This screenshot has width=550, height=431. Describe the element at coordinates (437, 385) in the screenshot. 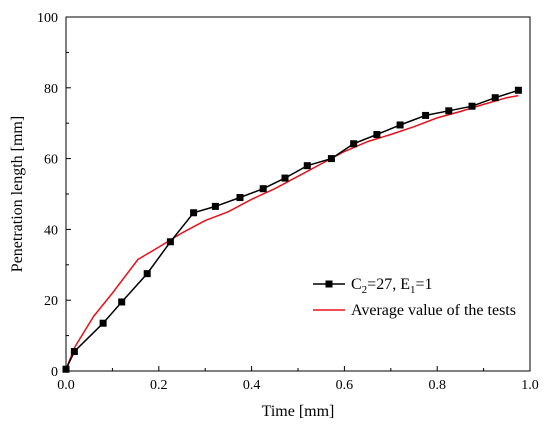

I see `x-tick-label: 0.8` at that location.